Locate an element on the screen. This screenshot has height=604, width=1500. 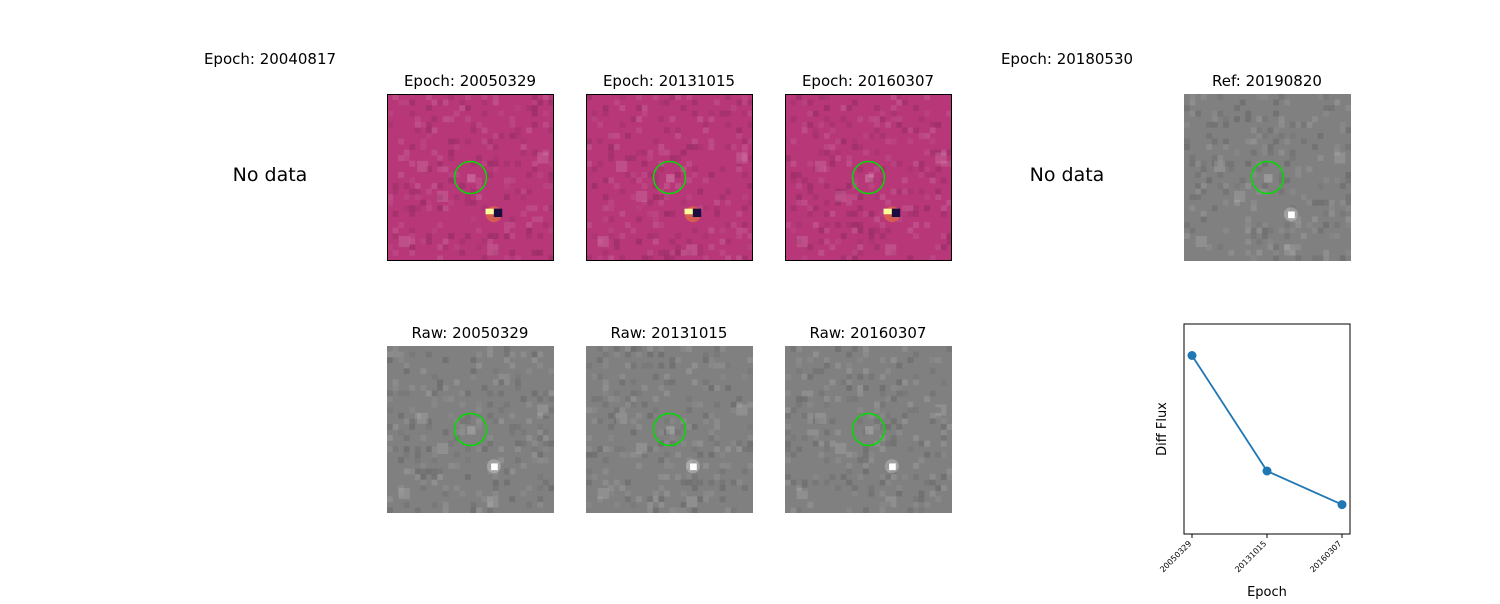
ref-20190820-title: Ref: 20190820 is located at coordinates (1267, 81).